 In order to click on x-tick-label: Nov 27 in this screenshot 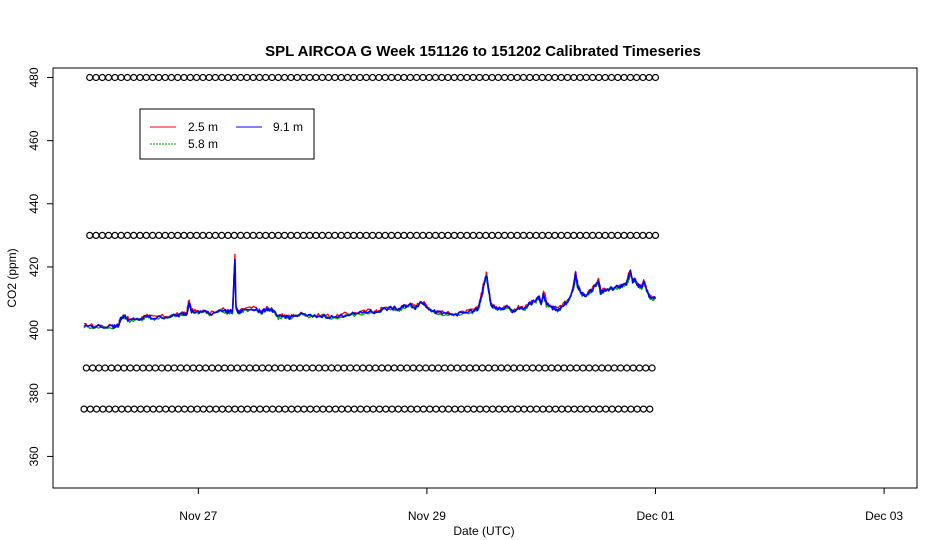, I will do `click(198, 516)`.